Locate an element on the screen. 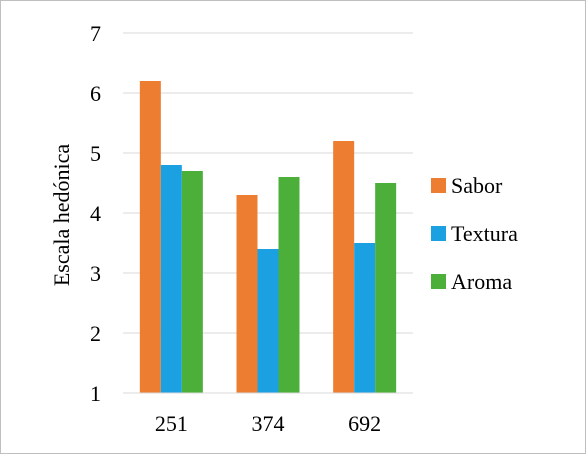 This screenshot has height=455, width=586. x-tick-label: 251 is located at coordinates (171, 423).